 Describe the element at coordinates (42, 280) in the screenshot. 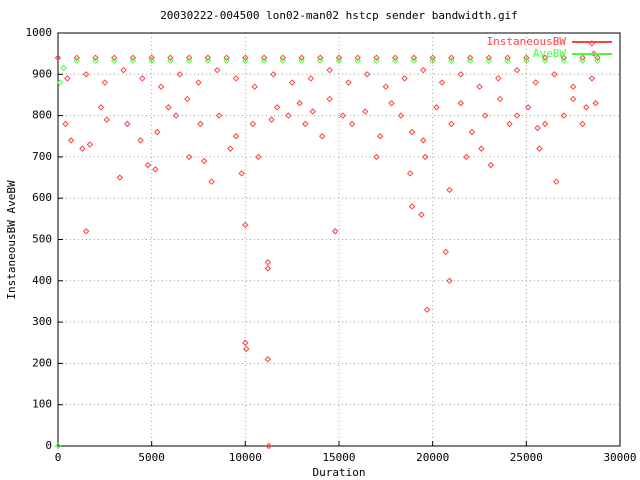

I see `y-tick-label: 400` at that location.